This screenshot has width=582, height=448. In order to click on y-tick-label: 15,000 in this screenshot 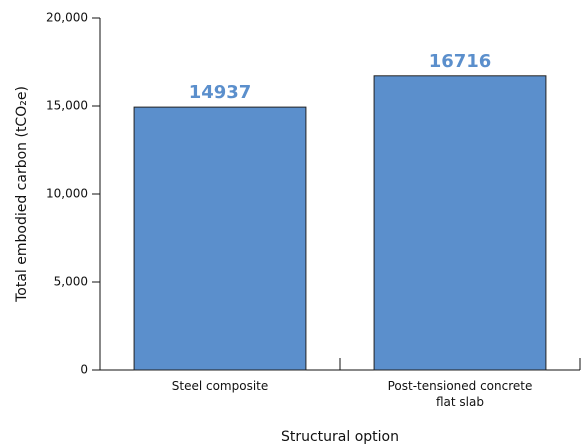, I will do `click(67, 106)`.